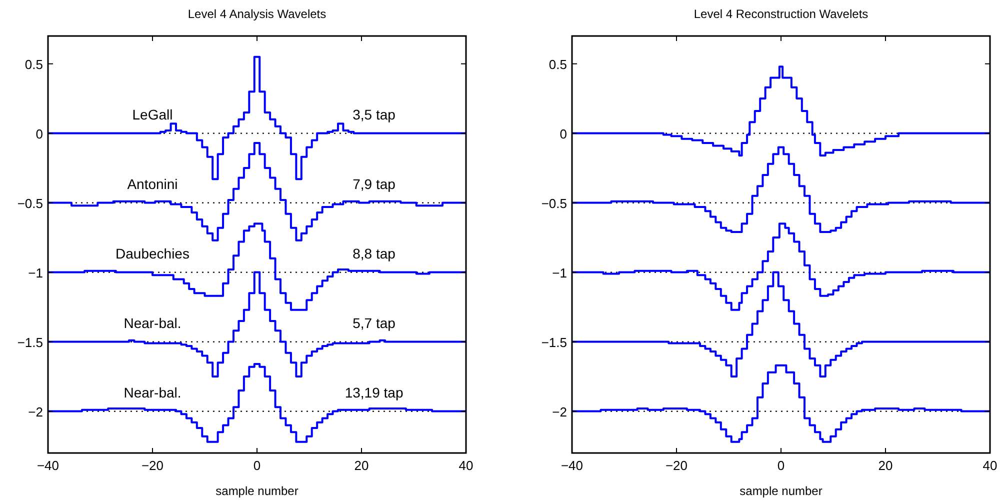  Describe the element at coordinates (374, 392) in the screenshot. I see `annotation: 13,19 tap` at that location.